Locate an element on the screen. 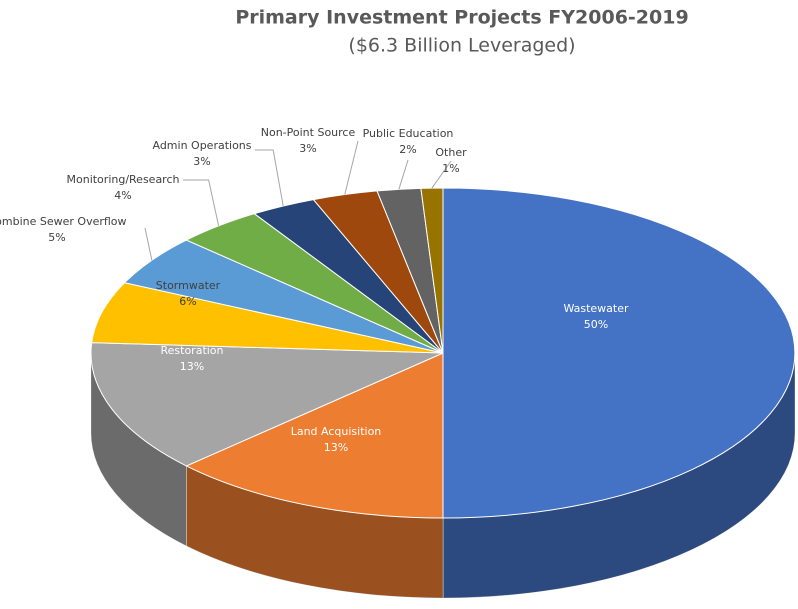 This screenshot has height=609, width=798. slice-label: Combine Sewer Overflow is located at coordinates (63, 221).